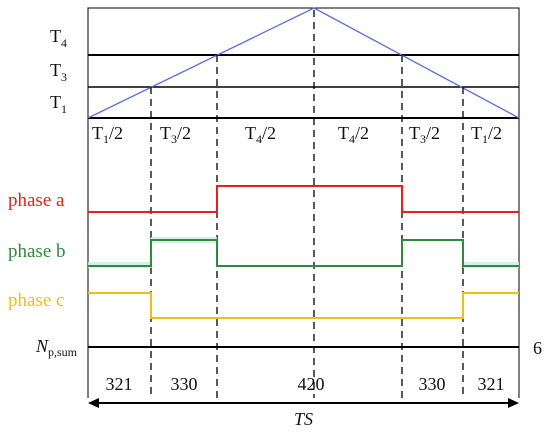 Image resolution: width=550 pixels, height=433 pixels. What do you see at coordinates (58, 72) in the screenshot?
I see `t3-label: T3` at bounding box center [58, 72].